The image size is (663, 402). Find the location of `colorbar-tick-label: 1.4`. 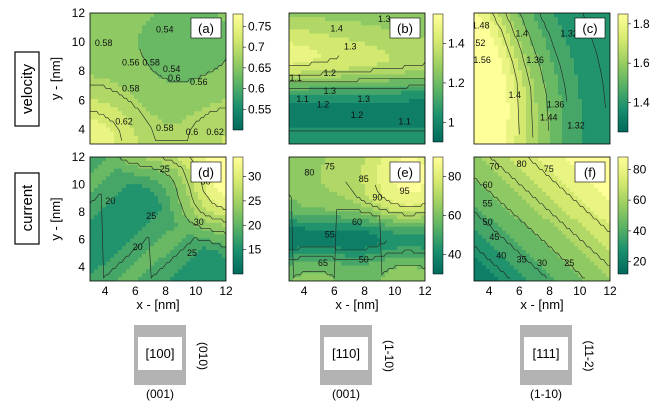

colorbar-tick-label: 1.4 is located at coordinates (641, 103).